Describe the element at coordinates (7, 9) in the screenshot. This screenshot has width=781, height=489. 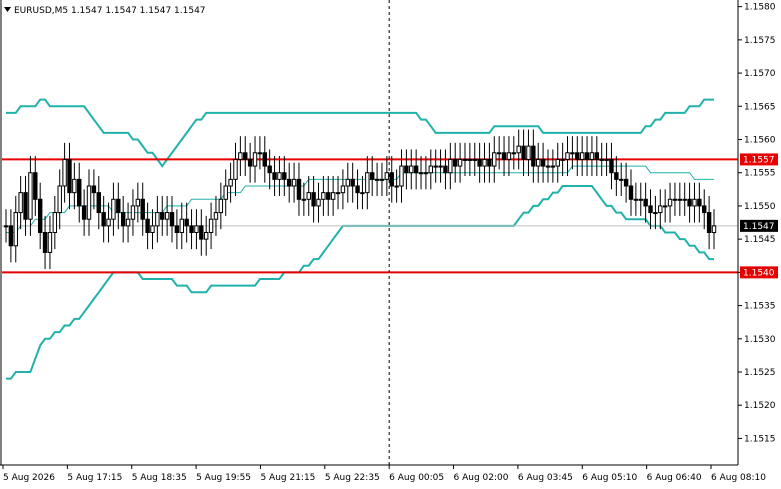
I see `menu-triangle-icon` at that location.